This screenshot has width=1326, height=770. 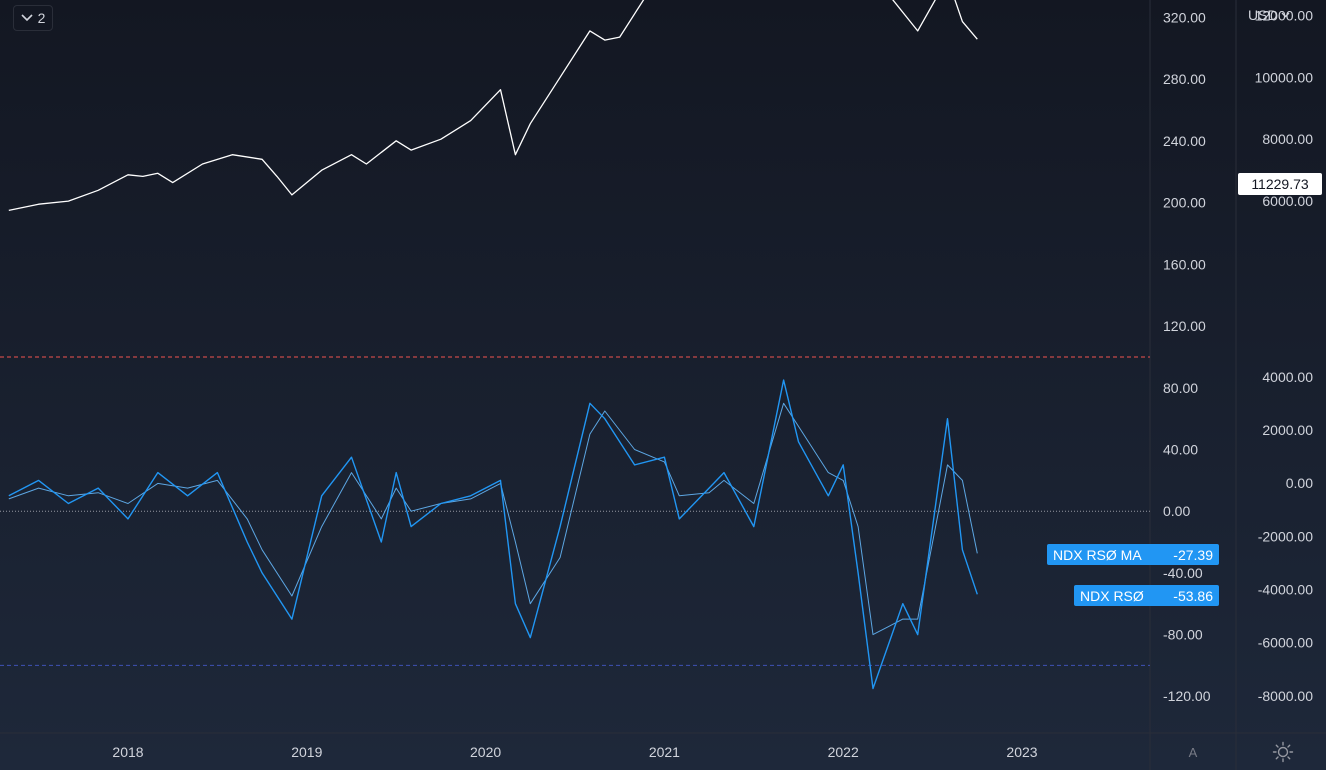 What do you see at coordinates (1146, 595) in the screenshot?
I see `rs-label: NDX RSØ -53.86` at bounding box center [1146, 595].